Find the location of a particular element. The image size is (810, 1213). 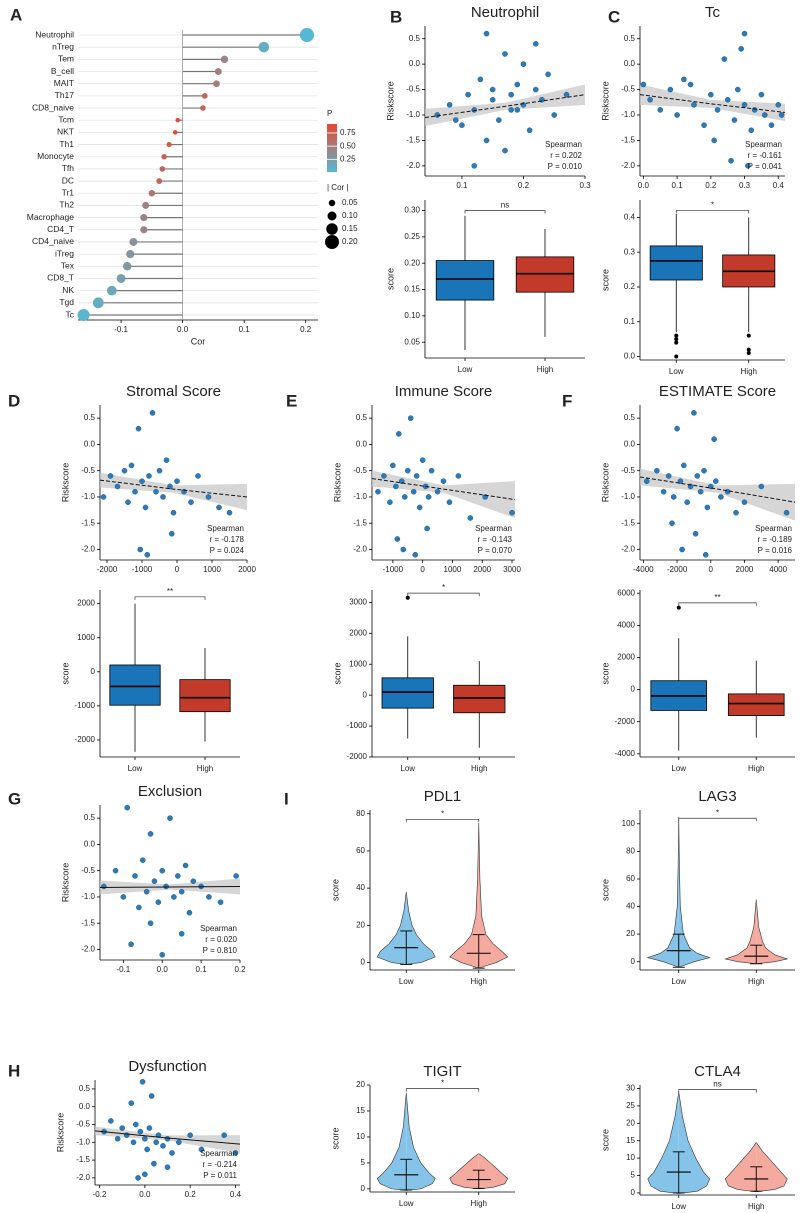

legend-size-label: 0.20 is located at coordinates (350, 241).